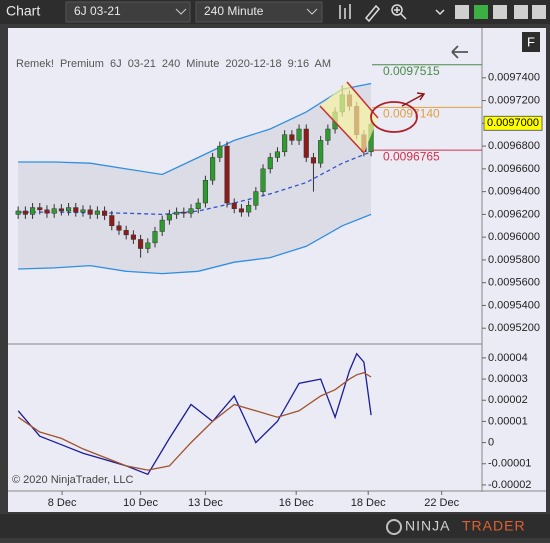 Image resolution: width=550 pixels, height=543 pixels. I want to click on y-tick-label: 0.0097400, so click(514, 78).